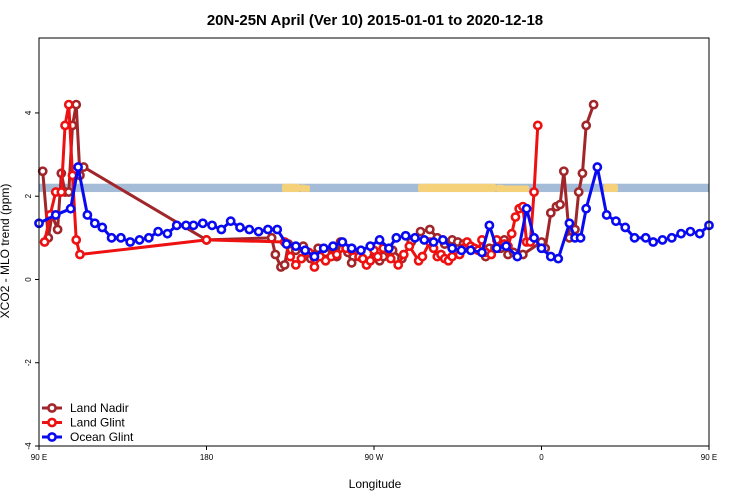 The width and height of the screenshot is (750, 500). Describe the element at coordinates (39, 457) in the screenshot. I see `x-tick-label: 90 E` at that location.